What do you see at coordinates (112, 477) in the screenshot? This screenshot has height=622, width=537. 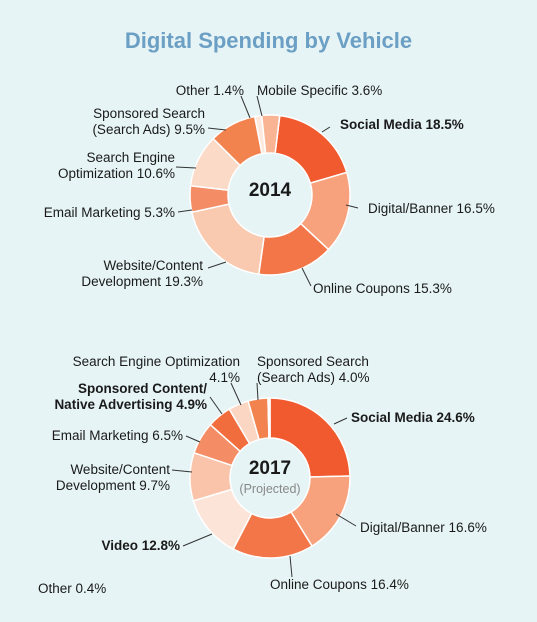 I see `label-website-content-development: Website/Content Development 9.7%` at bounding box center [112, 477].